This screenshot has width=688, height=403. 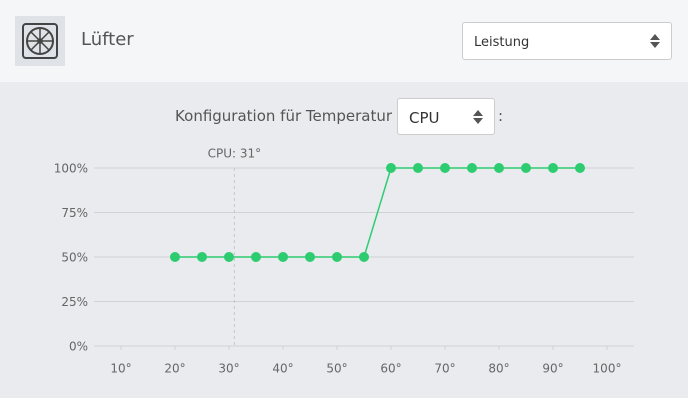 I want to click on x-tick-label: 100°, so click(x=607, y=369).